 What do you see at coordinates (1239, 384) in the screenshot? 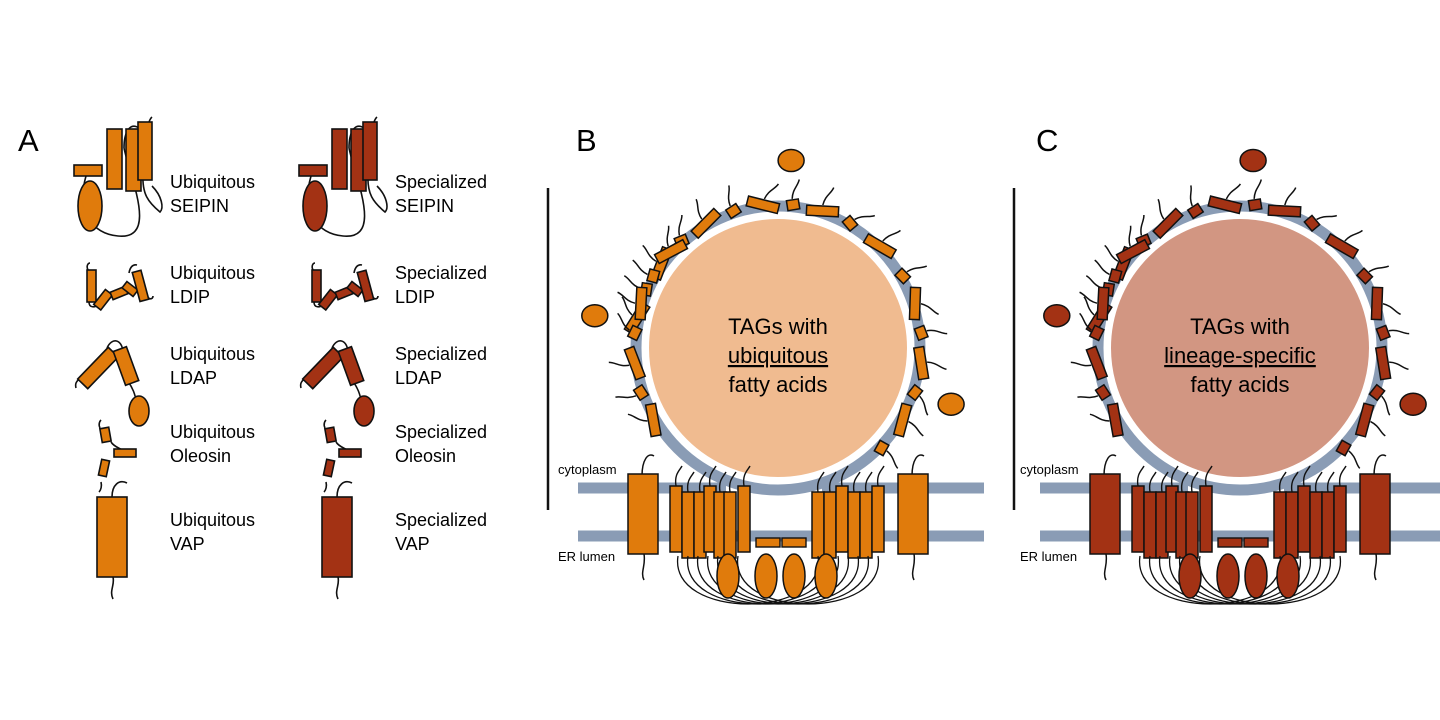
I see `panel-c-tag-line3: fatty acids` at bounding box center [1239, 384].